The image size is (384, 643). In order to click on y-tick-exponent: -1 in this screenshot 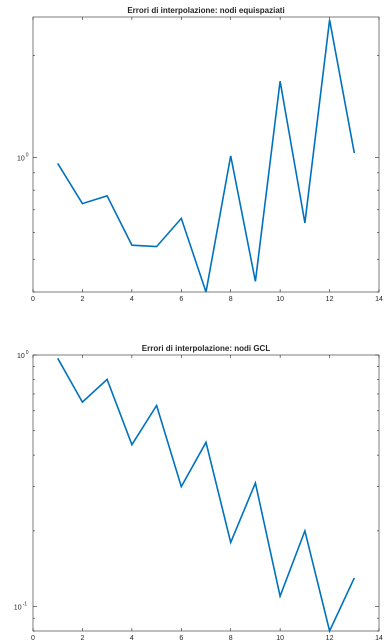, I will do `click(25, 605)`.